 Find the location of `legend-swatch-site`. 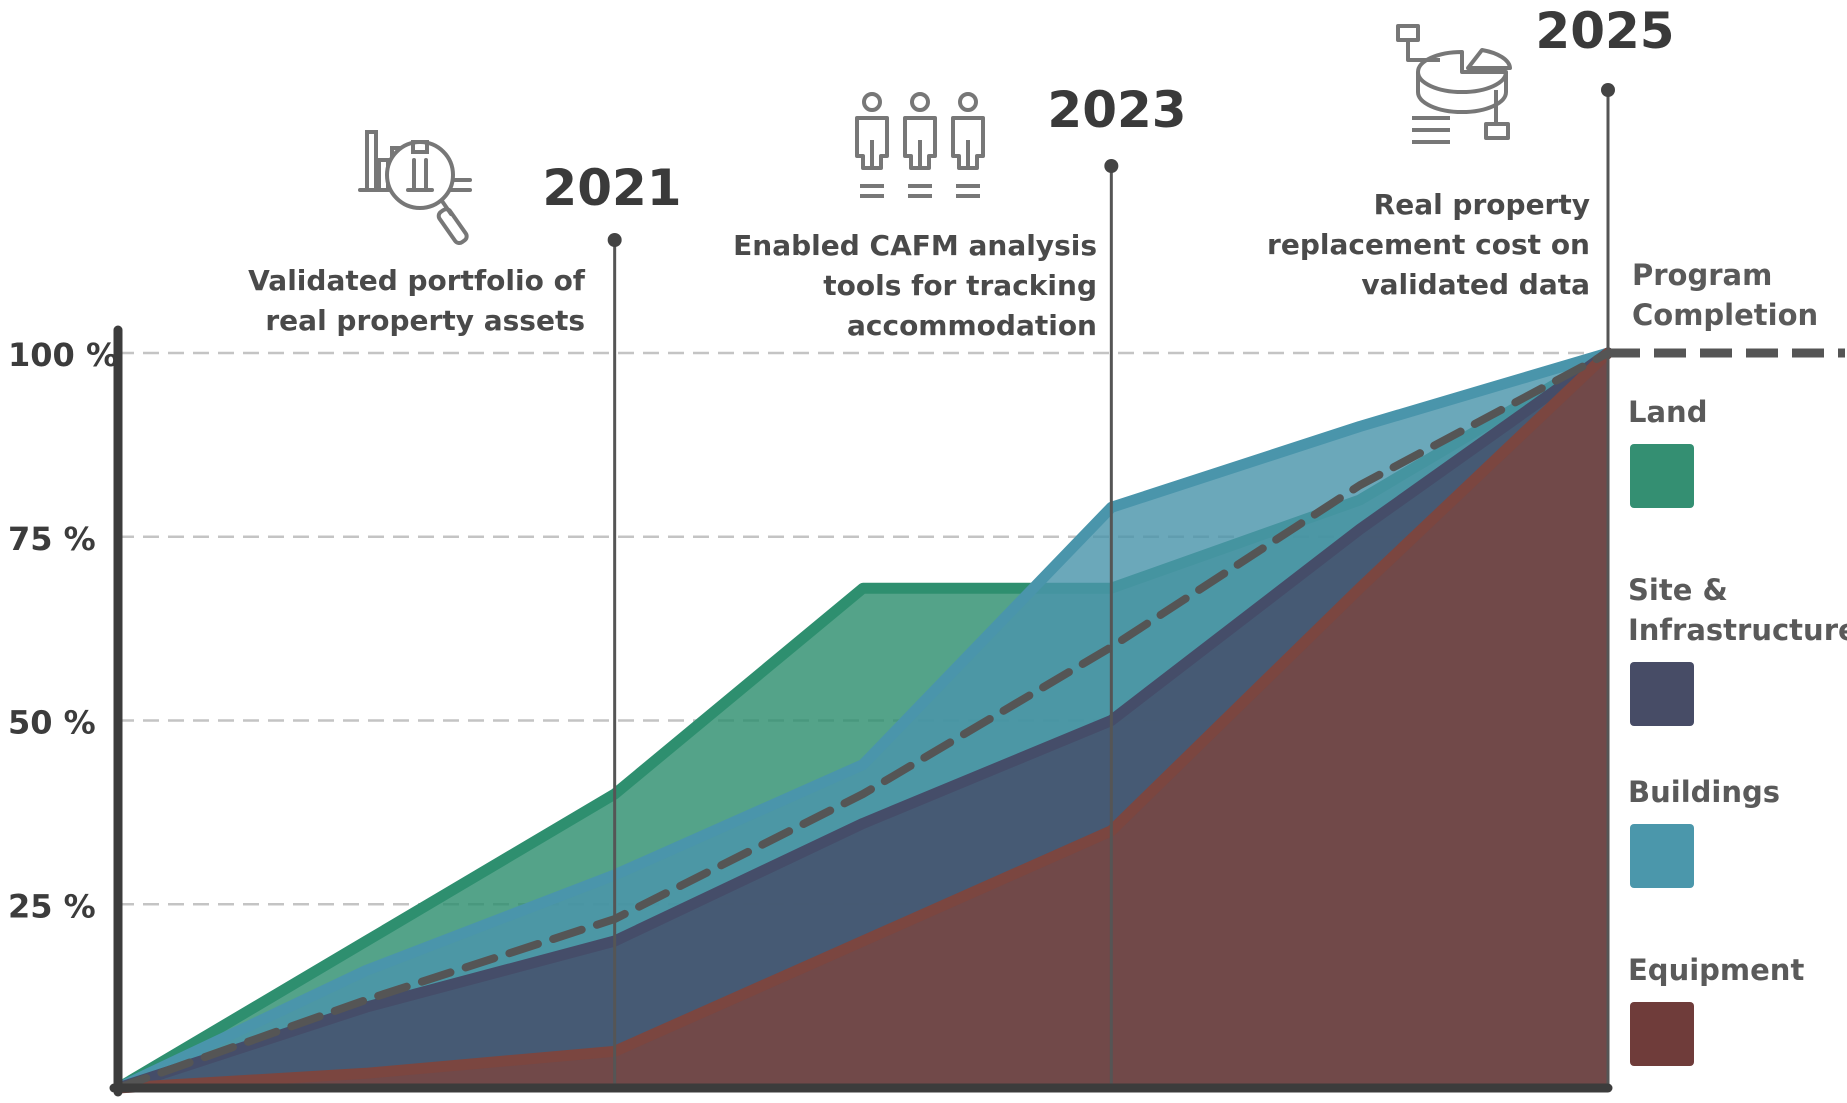

legend-swatch-site is located at coordinates (1662, 694).